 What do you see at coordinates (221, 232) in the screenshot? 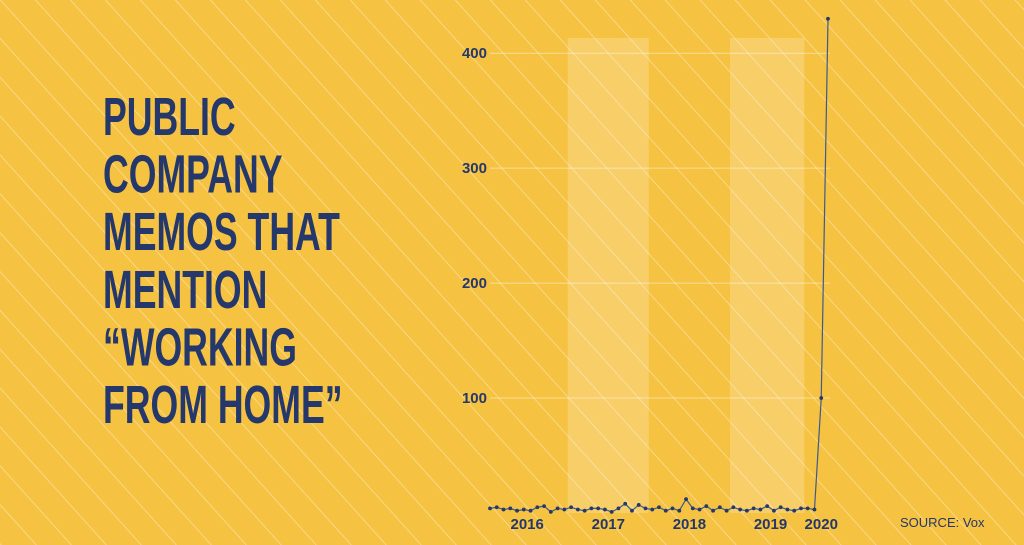
I see `title-line: MEMOS THAT` at bounding box center [221, 232].